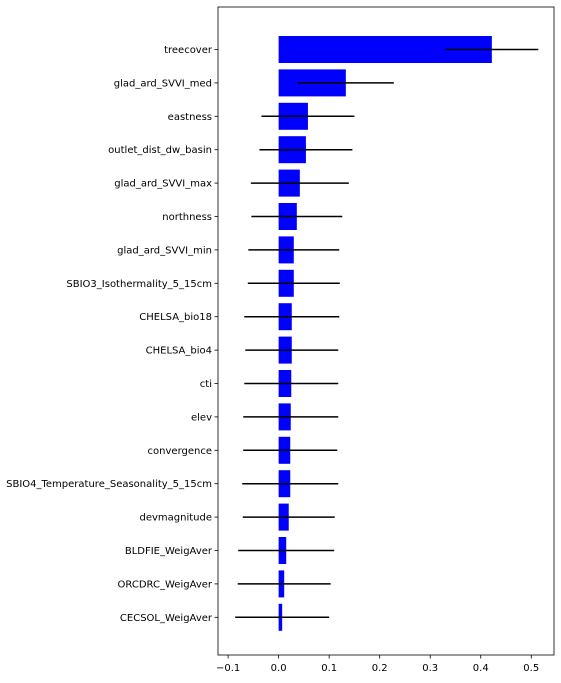  Describe the element at coordinates (166, 618) in the screenshot. I see `y-tick-label: CECSOL_WeigAver` at that location.